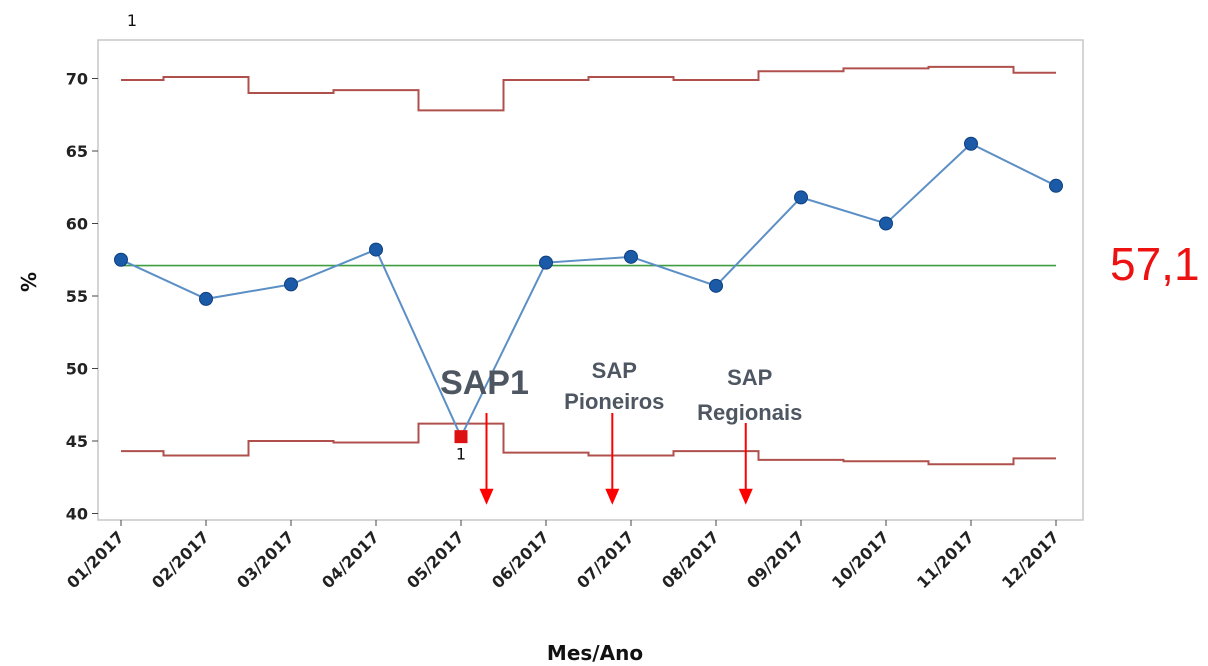 The height and width of the screenshot is (666, 1208). I want to click on x-tick-label: 12/2017, so click(1030, 559).